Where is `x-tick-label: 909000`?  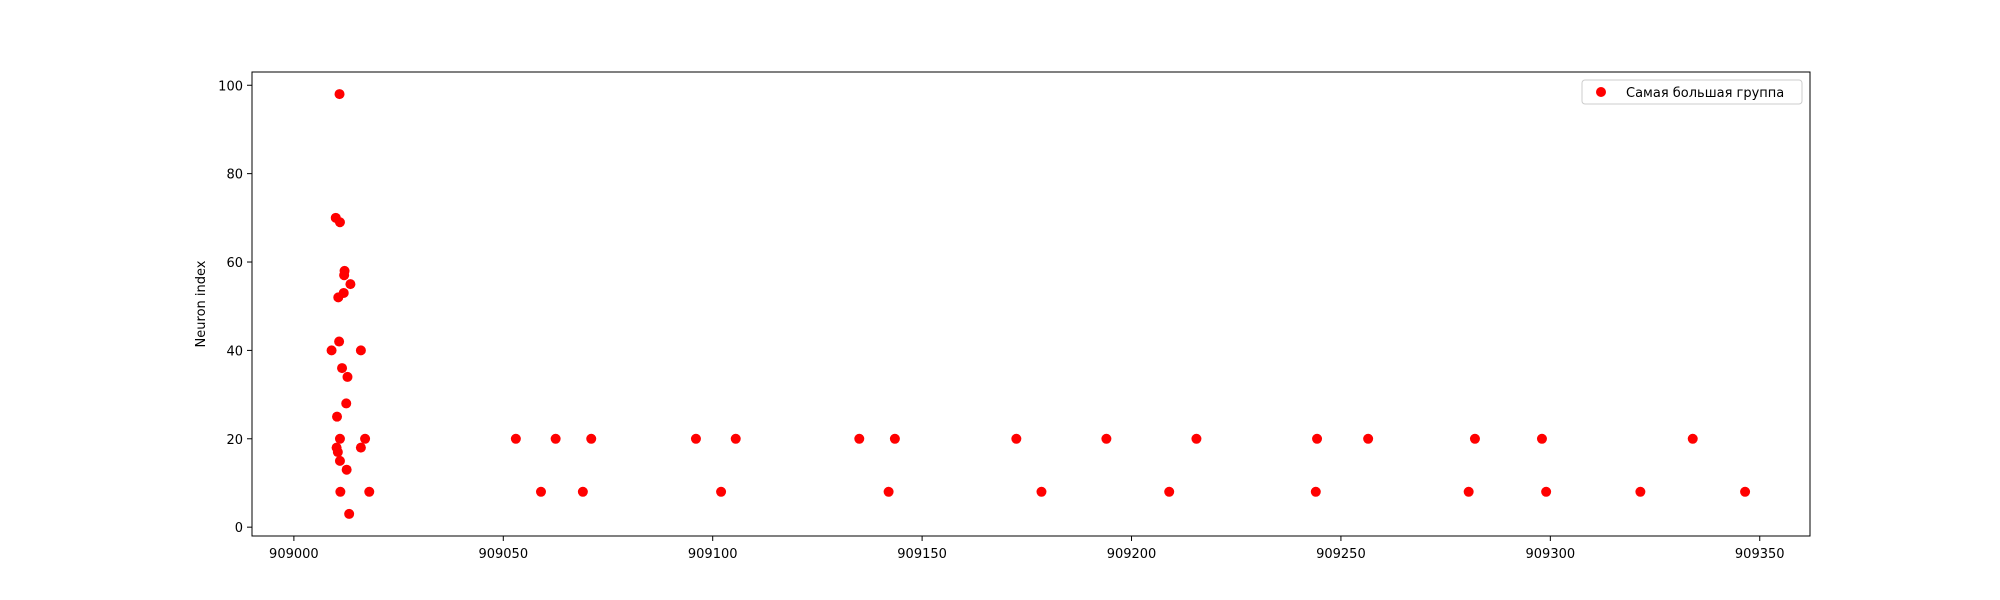 x-tick-label: 909000 is located at coordinates (294, 554).